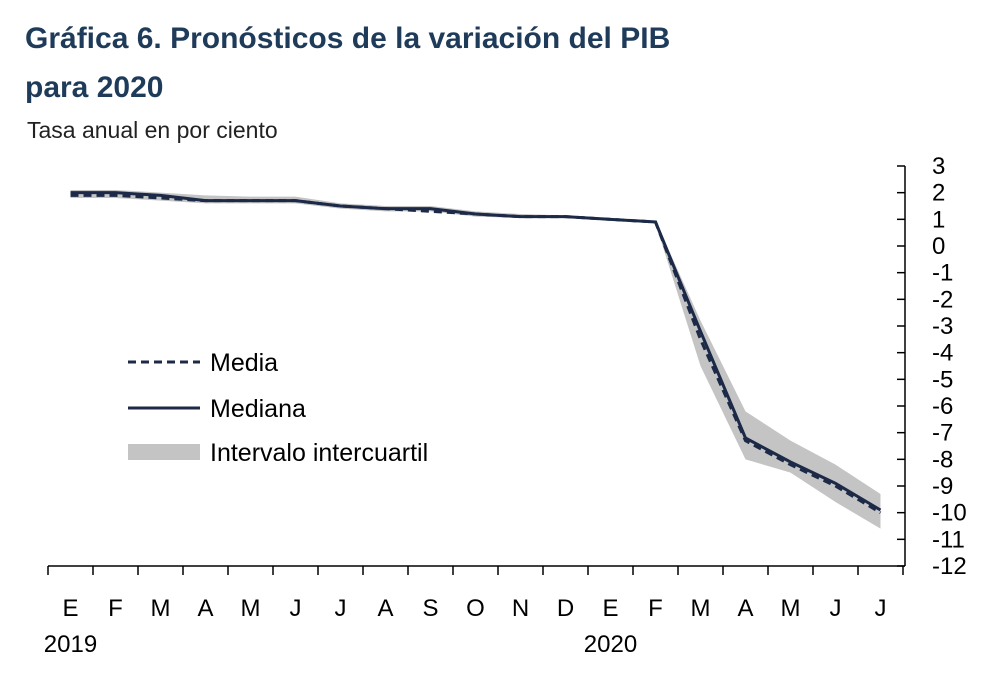  I want to click on x-tick-label: N, so click(520, 608).